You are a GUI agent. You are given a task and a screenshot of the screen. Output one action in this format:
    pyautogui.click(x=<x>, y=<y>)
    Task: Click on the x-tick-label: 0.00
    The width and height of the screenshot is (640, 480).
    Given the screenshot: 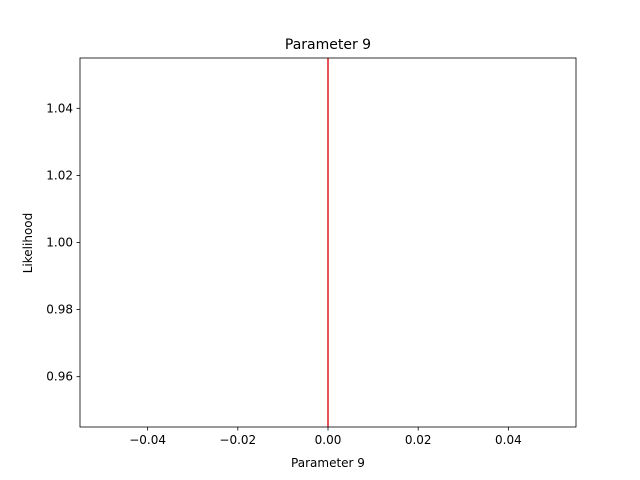 What is the action you would take?
    pyautogui.click(x=328, y=440)
    